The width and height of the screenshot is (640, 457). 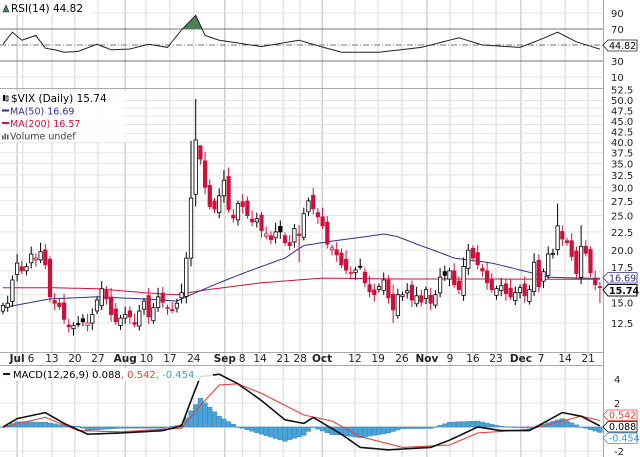 I want to click on rsi-line, so click(x=301, y=33).